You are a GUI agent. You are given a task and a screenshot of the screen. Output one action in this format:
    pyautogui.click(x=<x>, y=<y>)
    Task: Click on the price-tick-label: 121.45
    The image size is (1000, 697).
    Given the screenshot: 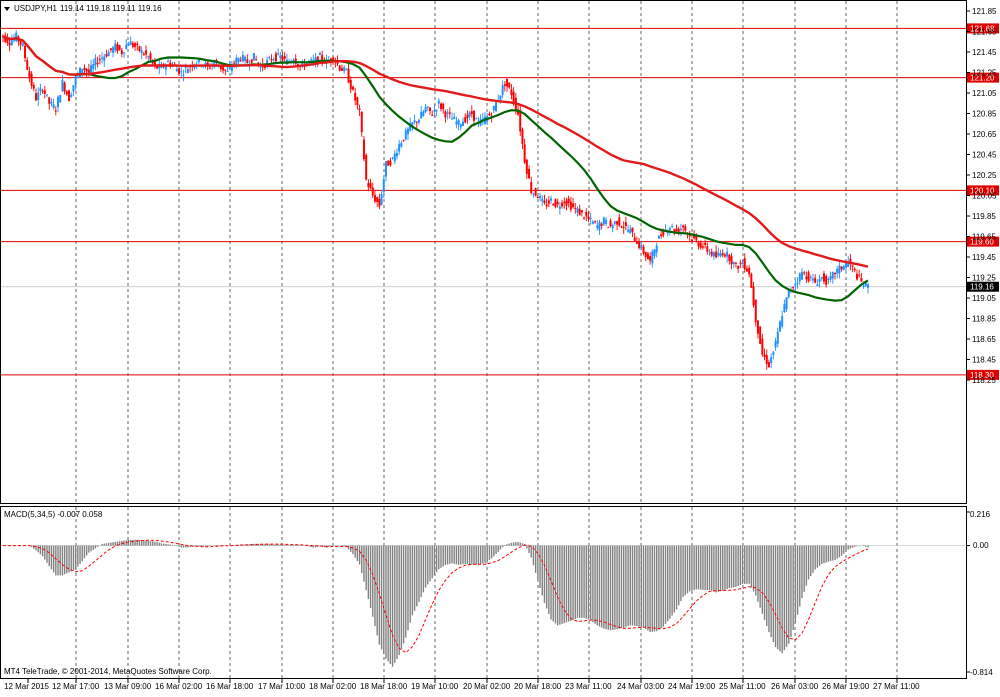 What is the action you would take?
    pyautogui.click(x=984, y=52)
    